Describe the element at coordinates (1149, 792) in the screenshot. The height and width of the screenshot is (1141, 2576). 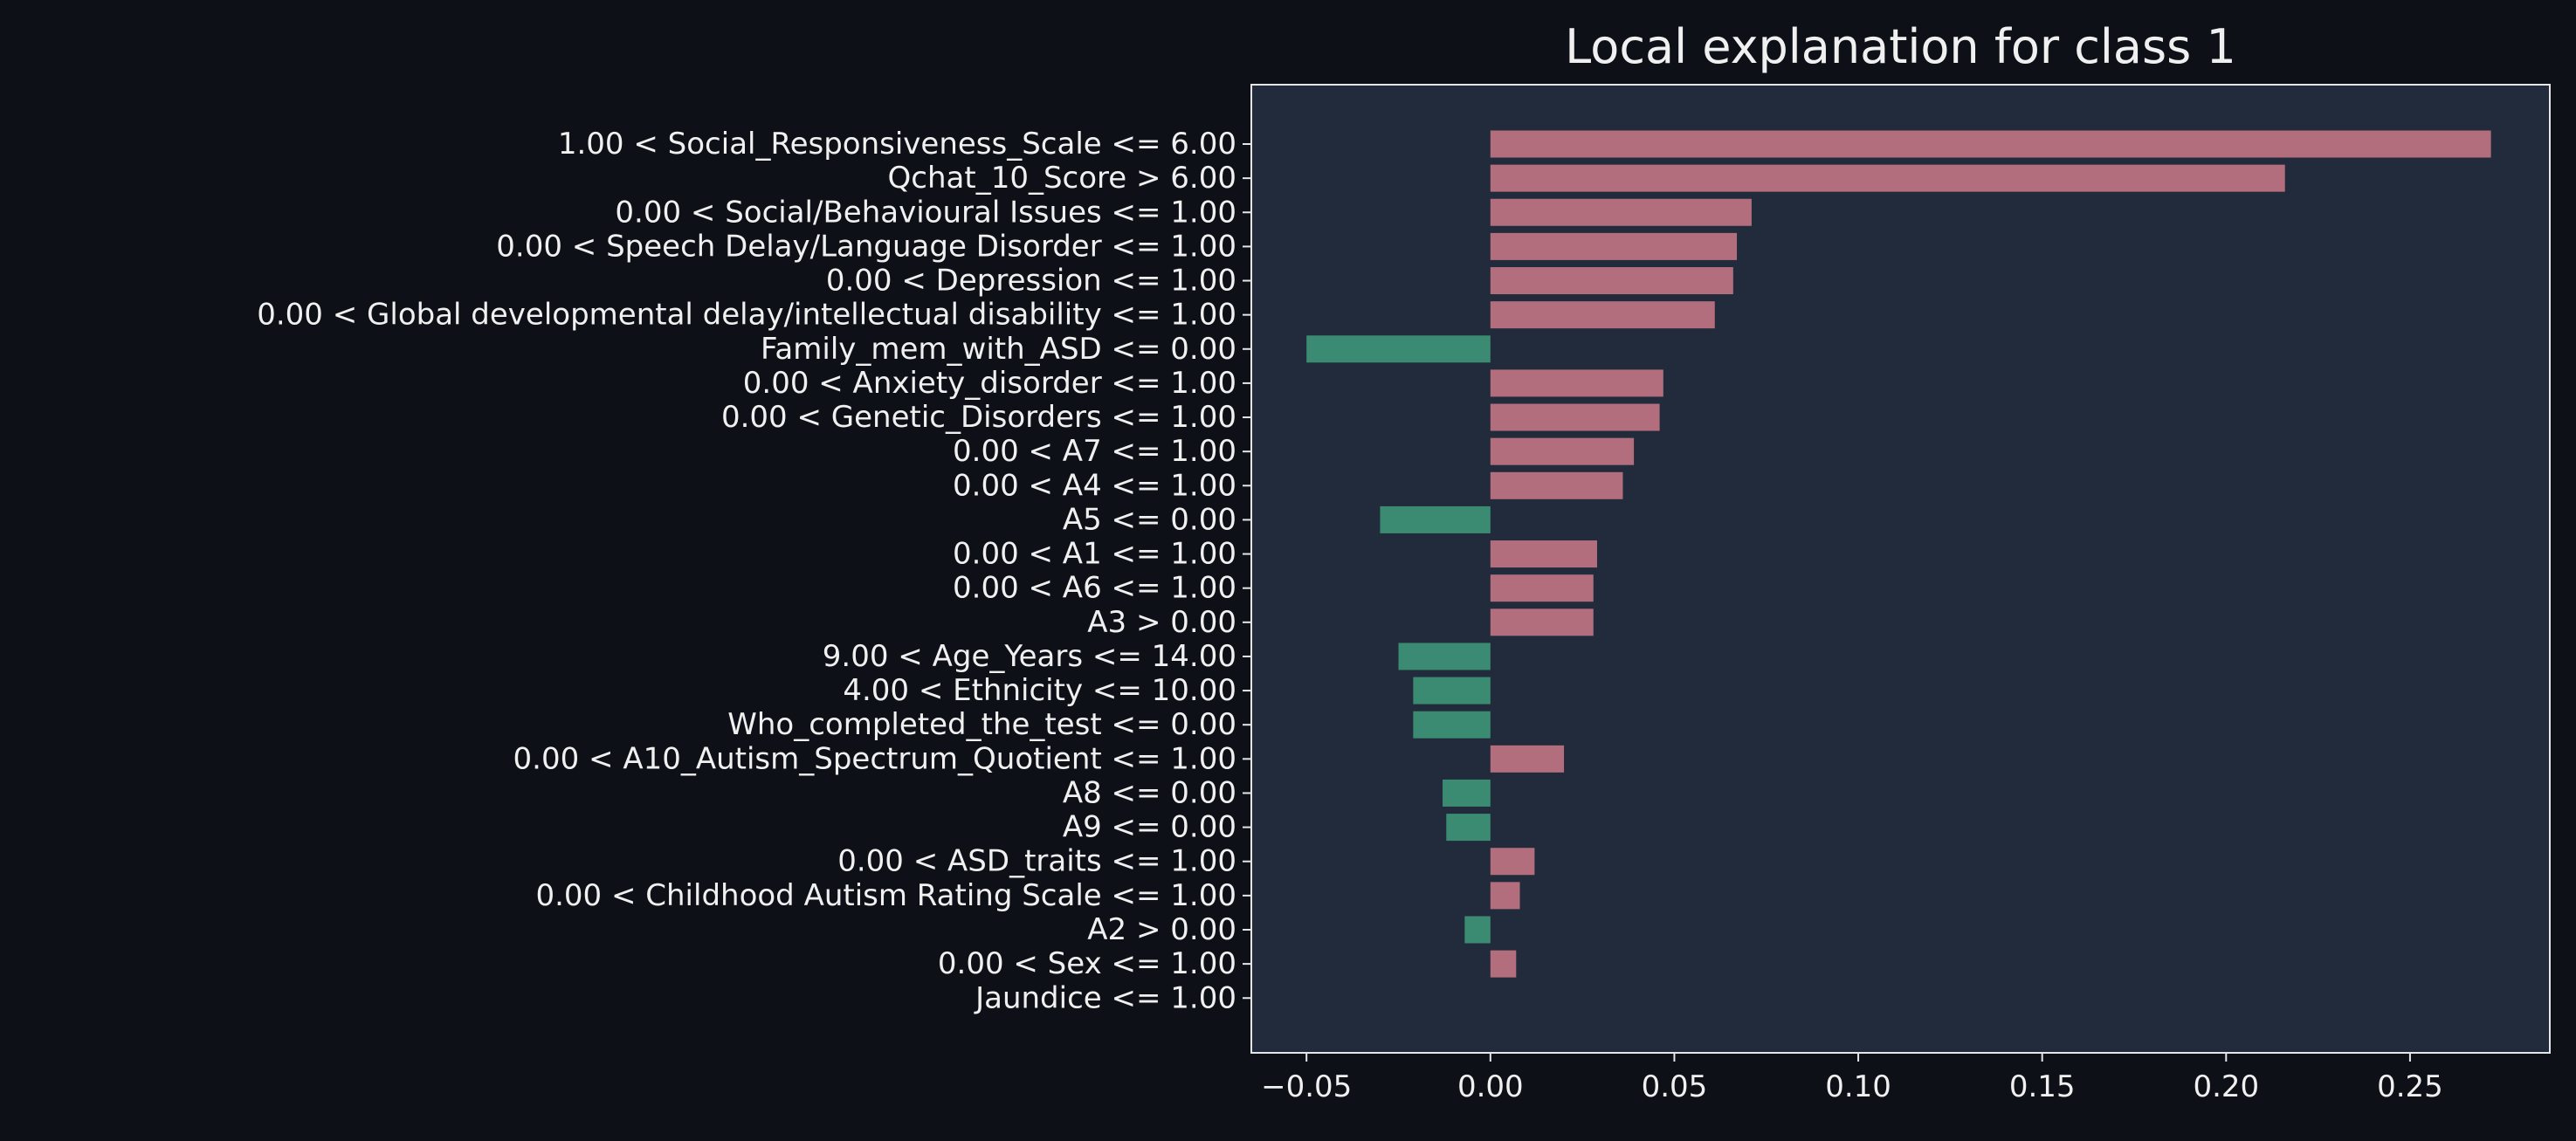
I see `y-tick-label: A8 <= 0.00` at that location.